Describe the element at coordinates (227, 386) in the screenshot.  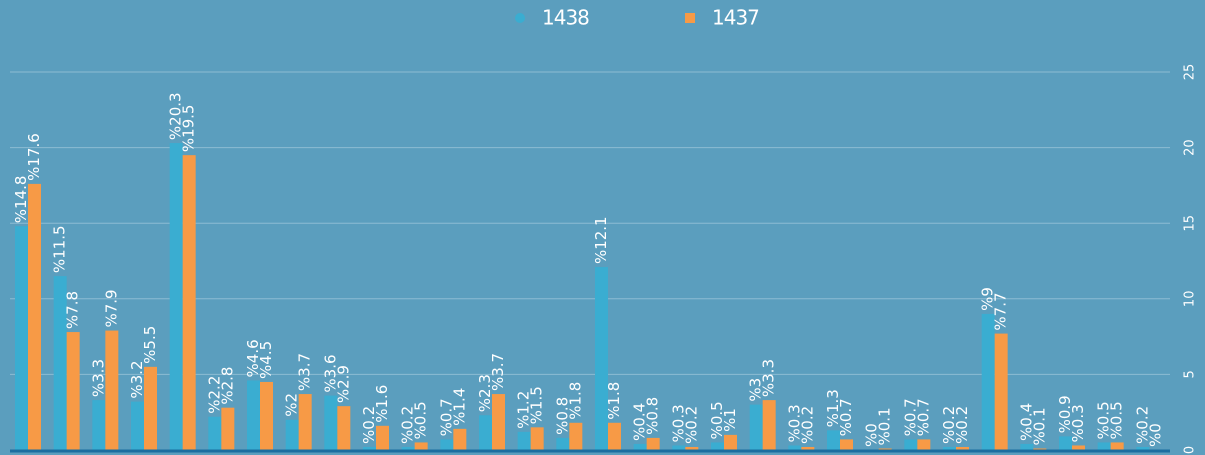
I see `data-label: %2.8` at that location.